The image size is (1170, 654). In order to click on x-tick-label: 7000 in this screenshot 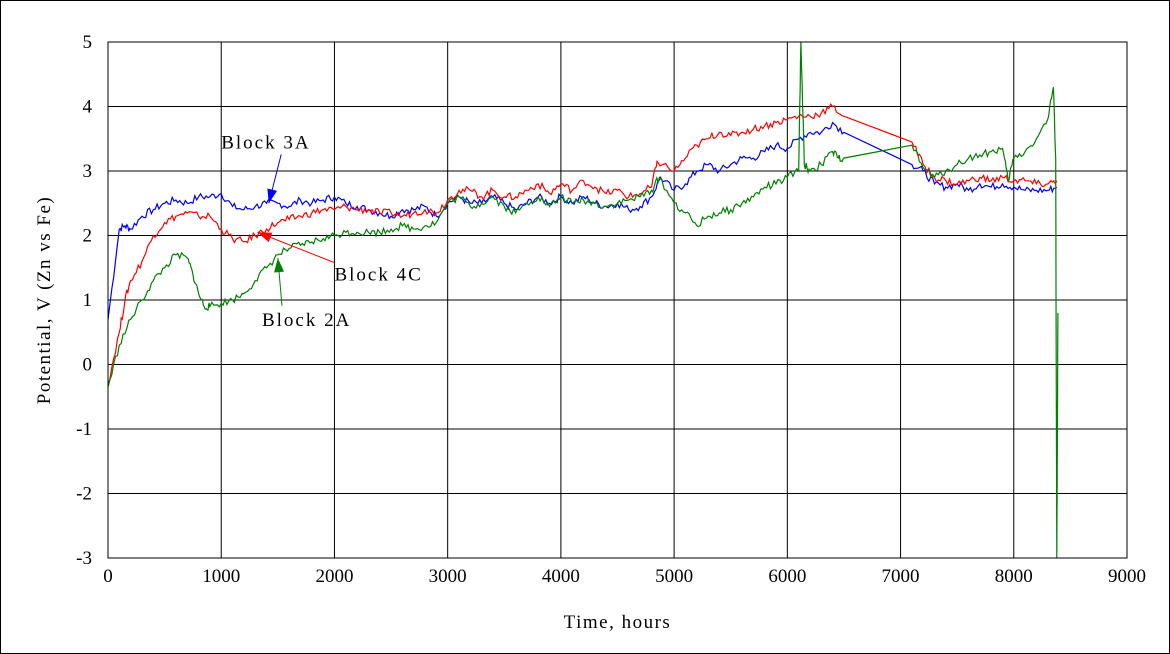, I will do `click(901, 576)`.